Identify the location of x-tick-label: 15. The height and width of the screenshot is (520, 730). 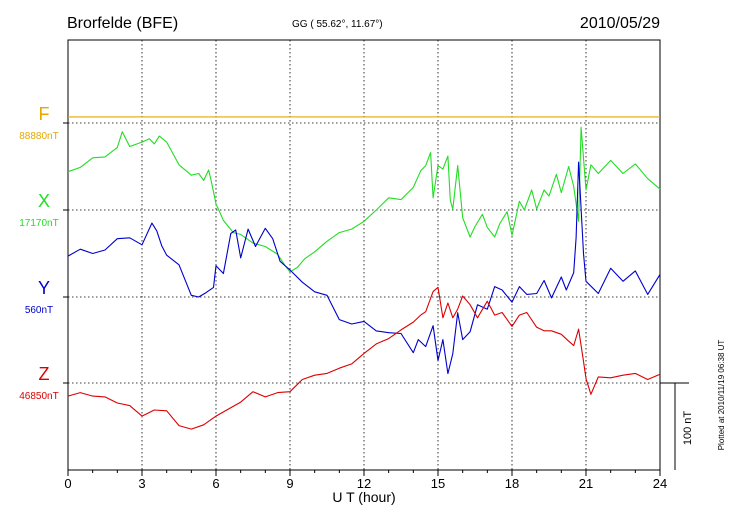
(438, 483).